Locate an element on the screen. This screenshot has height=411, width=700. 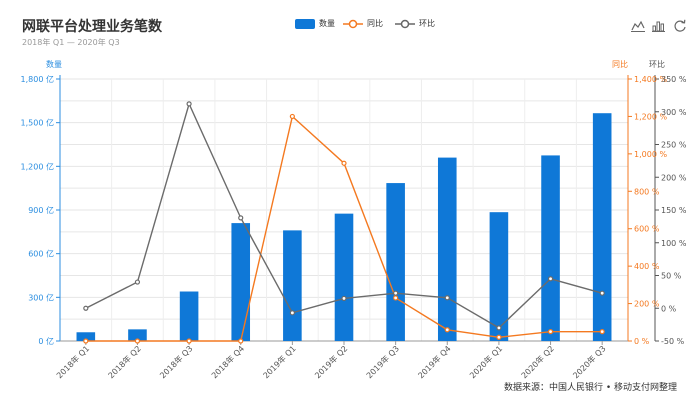
refresh-icon is located at coordinates (680, 25).